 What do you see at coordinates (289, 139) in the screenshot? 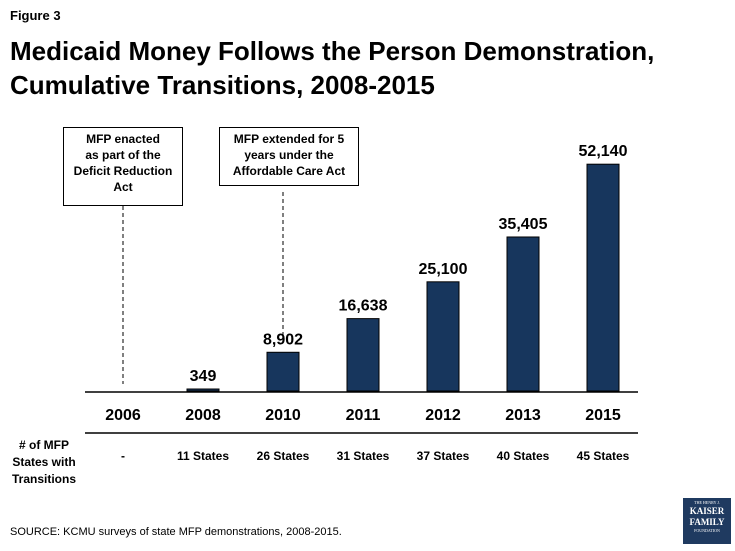
I see `annotation-aca-line: MFP extended for 5` at bounding box center [289, 139].